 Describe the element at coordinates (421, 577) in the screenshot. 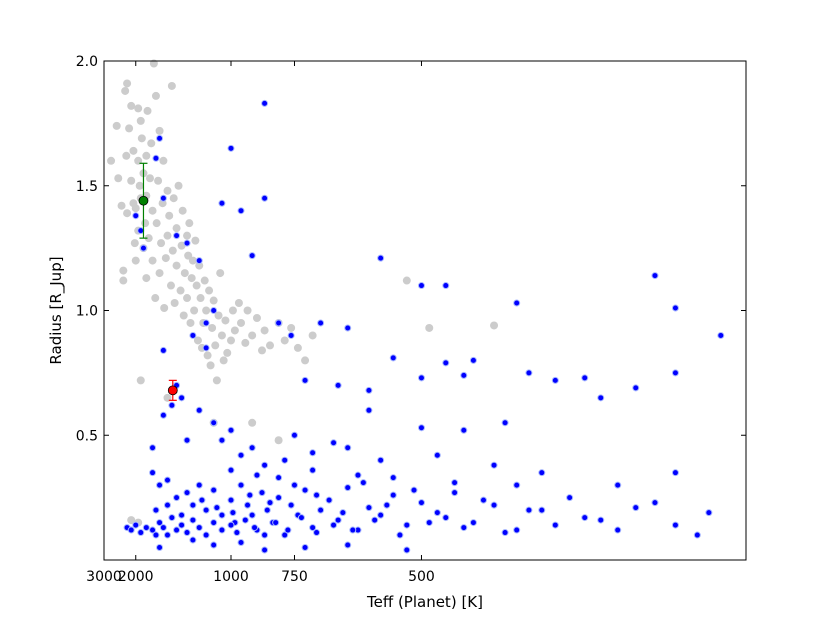

I see `x-tick-label: 500` at that location.